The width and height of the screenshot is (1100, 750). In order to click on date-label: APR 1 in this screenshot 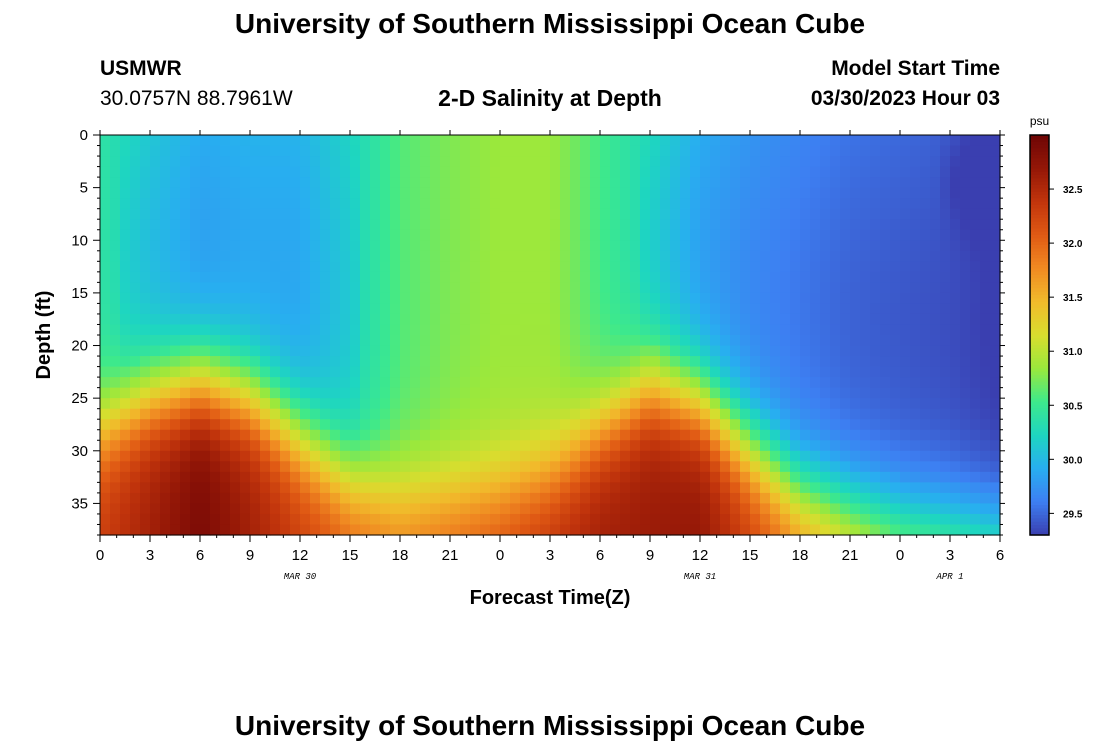, I will do `click(949, 577)`.